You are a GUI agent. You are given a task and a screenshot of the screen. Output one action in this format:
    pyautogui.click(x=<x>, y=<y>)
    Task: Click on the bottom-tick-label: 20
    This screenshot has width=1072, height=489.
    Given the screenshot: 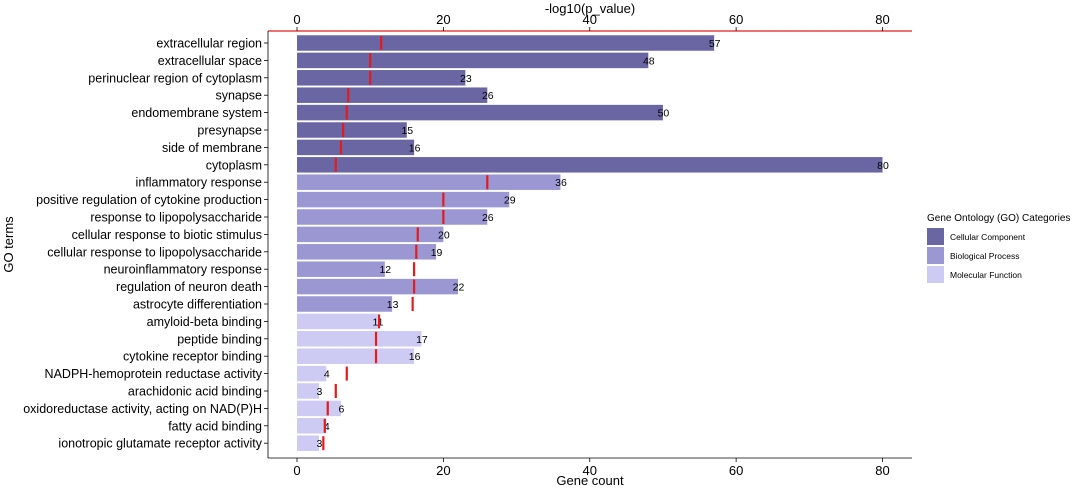 What is the action you would take?
    pyautogui.click(x=443, y=470)
    